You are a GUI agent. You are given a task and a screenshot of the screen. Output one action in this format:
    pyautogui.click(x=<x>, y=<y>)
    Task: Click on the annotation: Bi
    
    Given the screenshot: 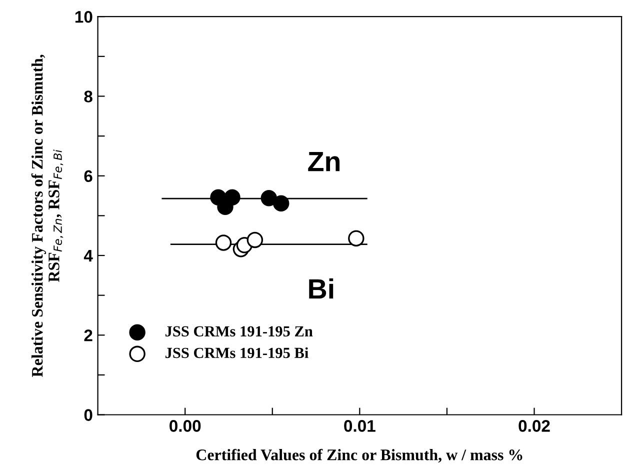 What is the action you would take?
    pyautogui.click(x=321, y=288)
    